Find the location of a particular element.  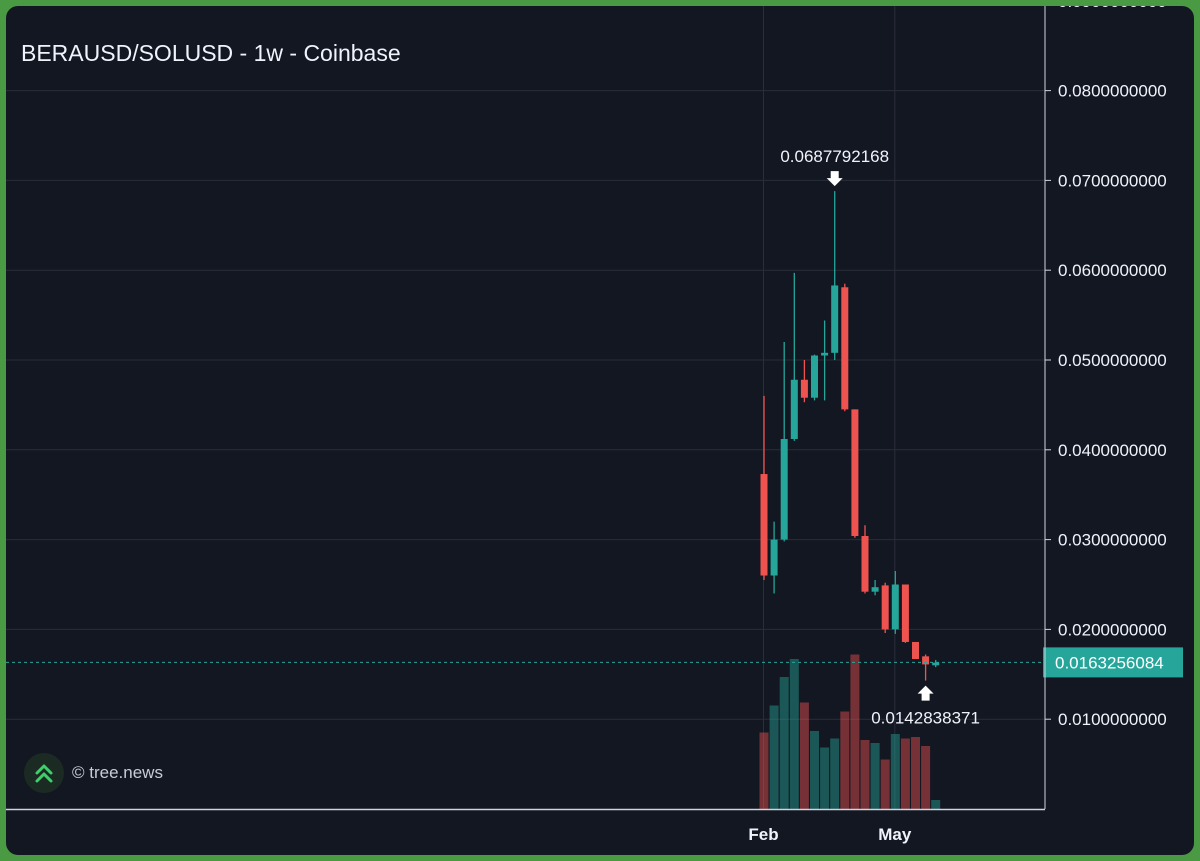

volume-layer is located at coordinates (850, 731).